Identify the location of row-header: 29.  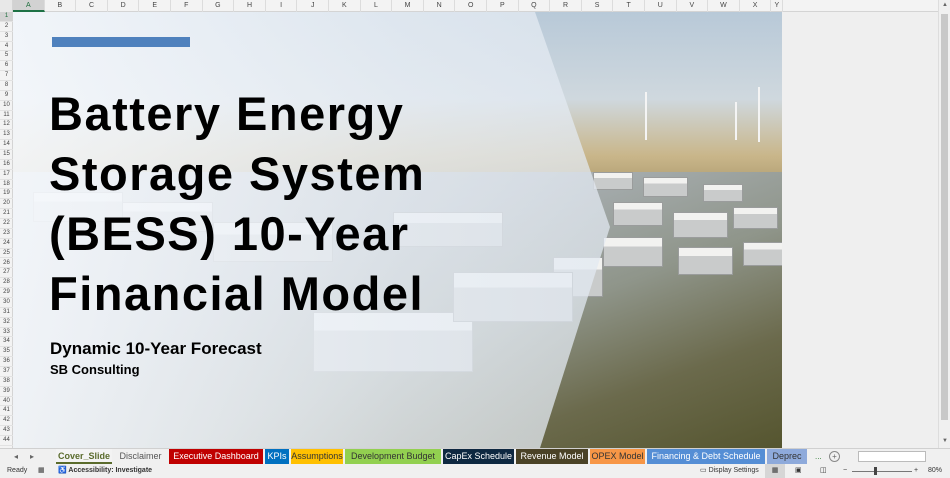
(6, 293).